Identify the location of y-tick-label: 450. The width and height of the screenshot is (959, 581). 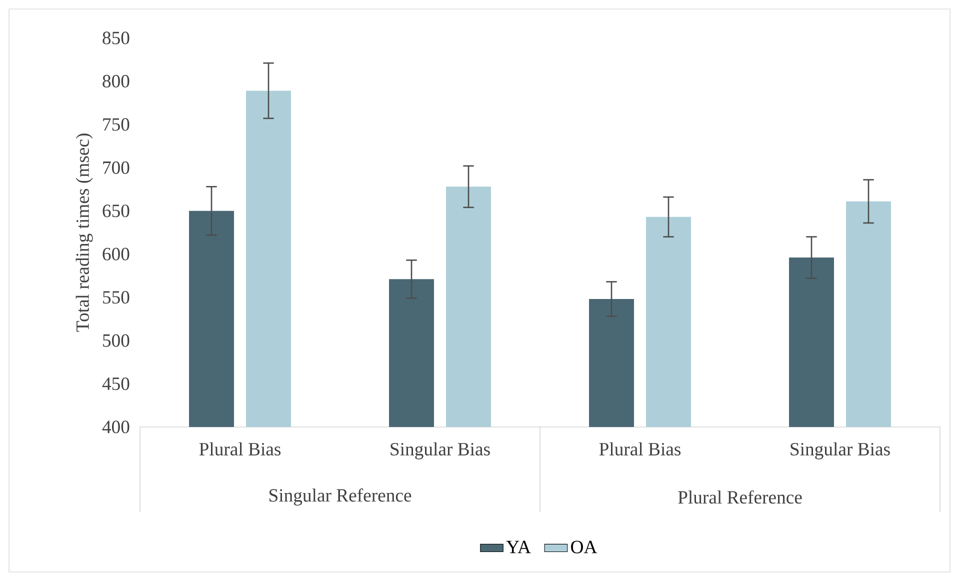
(116, 383).